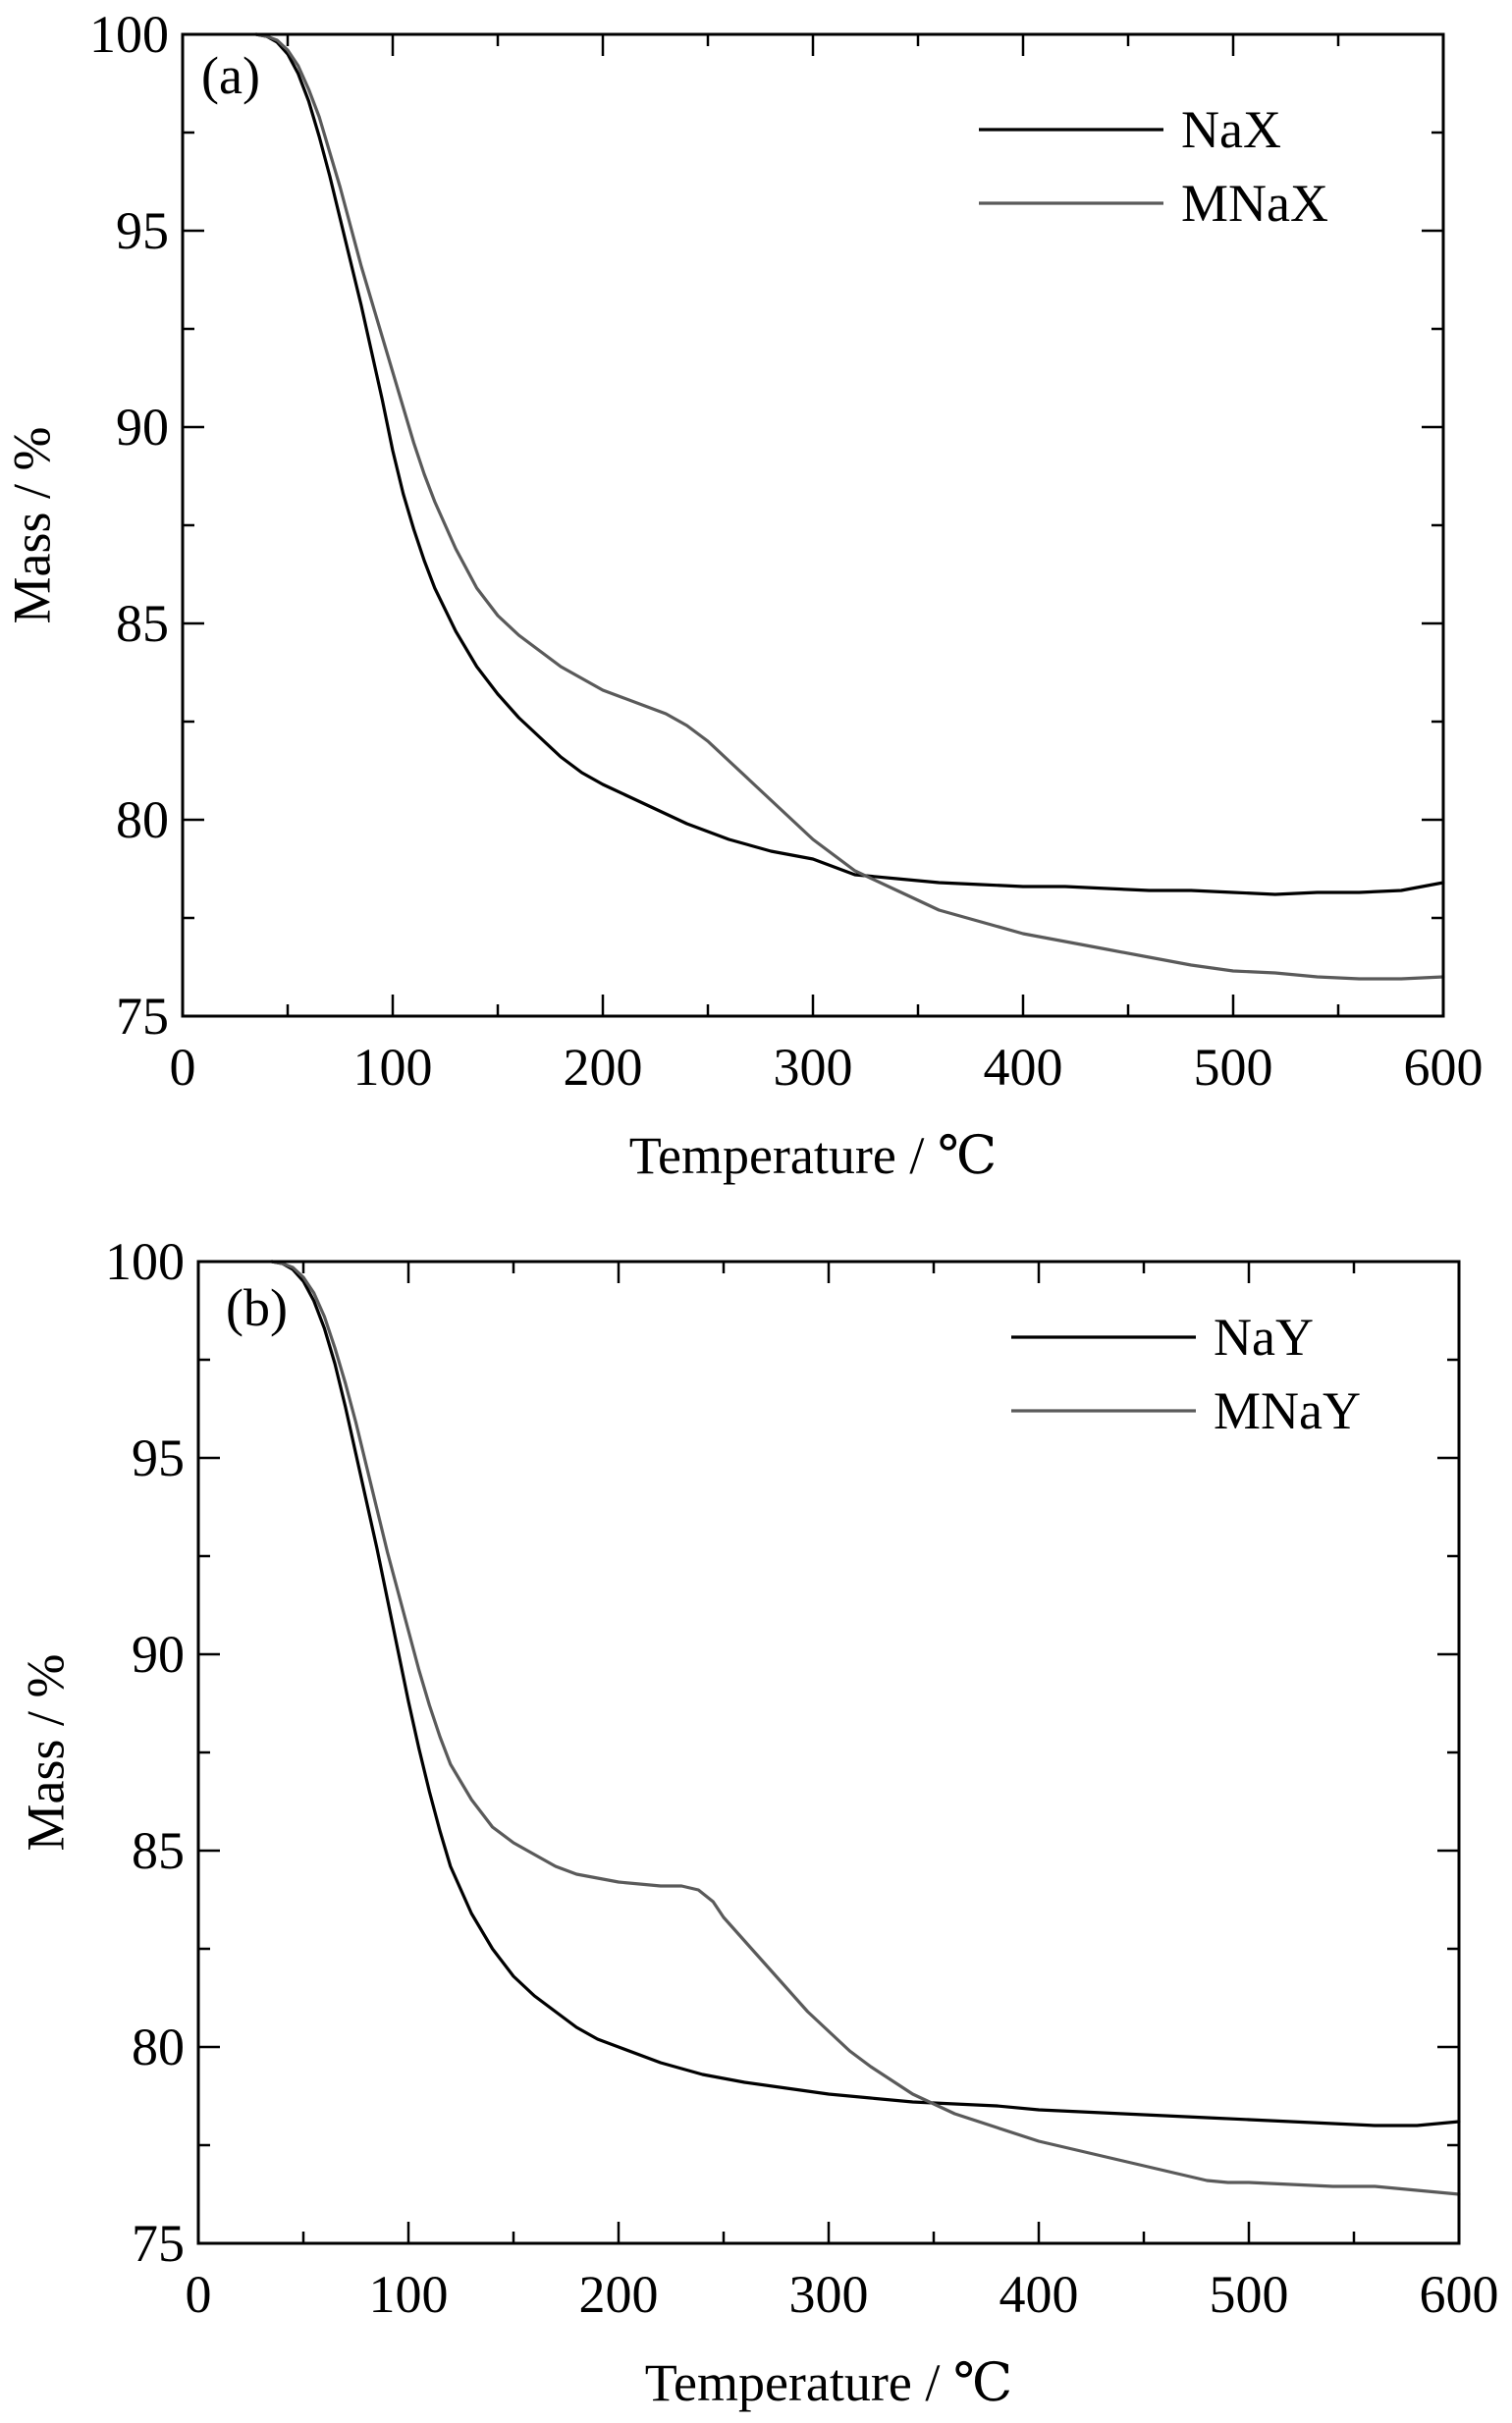 Image resolution: width=1512 pixels, height=2423 pixels. What do you see at coordinates (158, 1850) in the screenshot?
I see `panel-b-y-tick-label: 85` at bounding box center [158, 1850].